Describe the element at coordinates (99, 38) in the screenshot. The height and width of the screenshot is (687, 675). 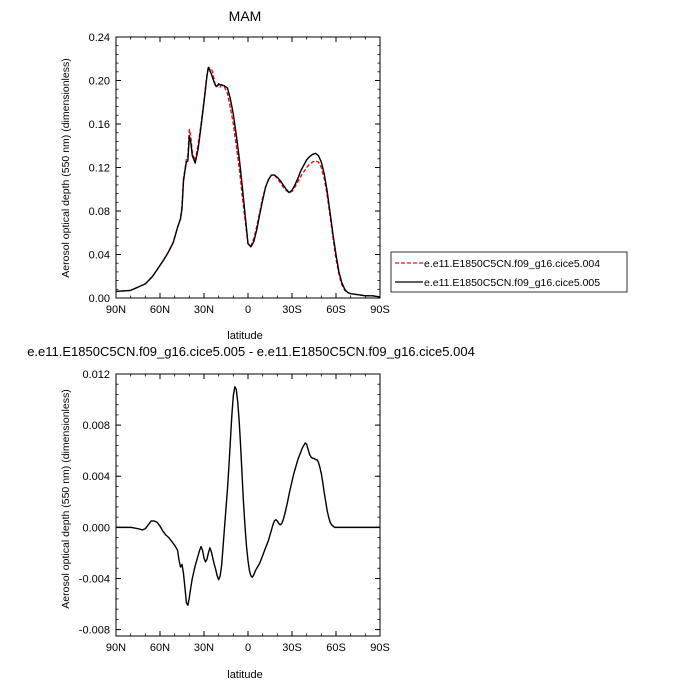
I see `top-chart-ytick-label: 0.24` at that location.